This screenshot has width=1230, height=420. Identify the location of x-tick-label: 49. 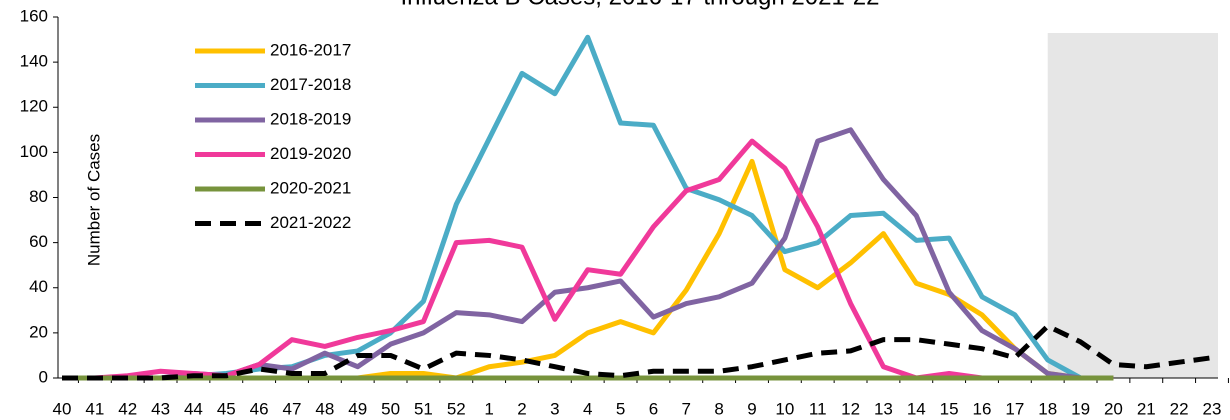
(357, 408).